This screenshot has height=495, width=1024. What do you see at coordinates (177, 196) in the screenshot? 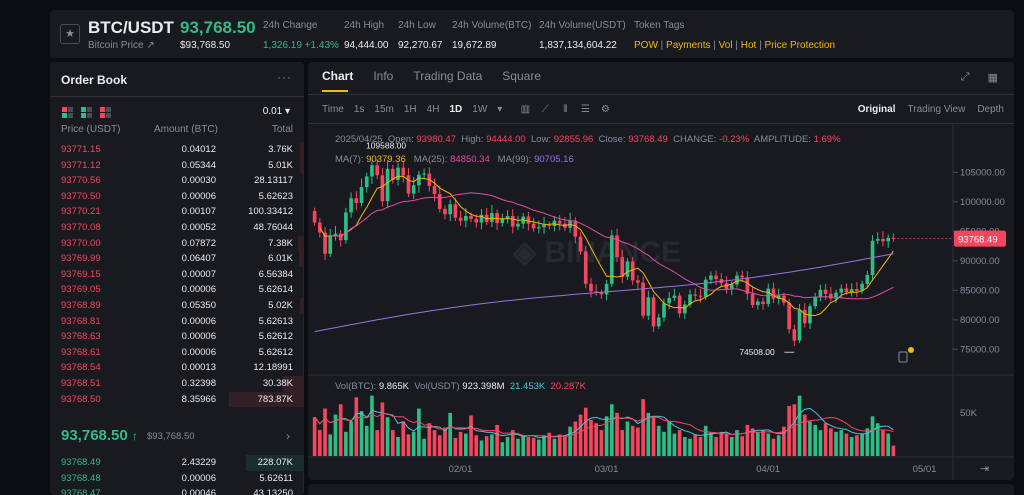
I see `ask-row: 93770.50 0.00006 5.62623` at bounding box center [177, 196].